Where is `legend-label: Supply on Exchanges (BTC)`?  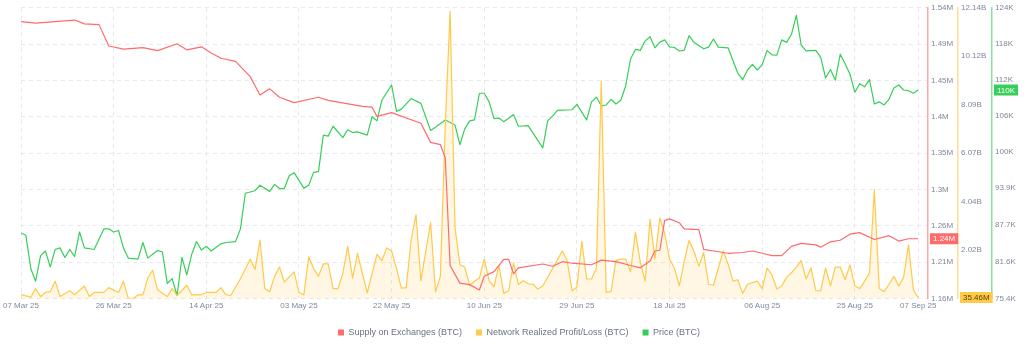 legend-label: Supply on Exchanges (BTC) is located at coordinates (405, 331).